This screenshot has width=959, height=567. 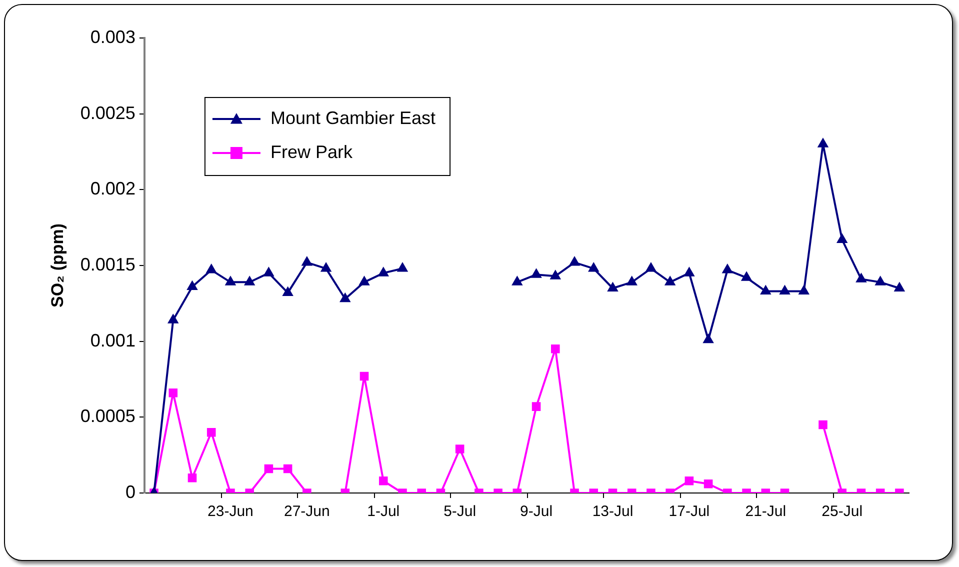 What do you see at coordinates (353, 118) in the screenshot?
I see `legend-label: Mount Gambier East` at bounding box center [353, 118].